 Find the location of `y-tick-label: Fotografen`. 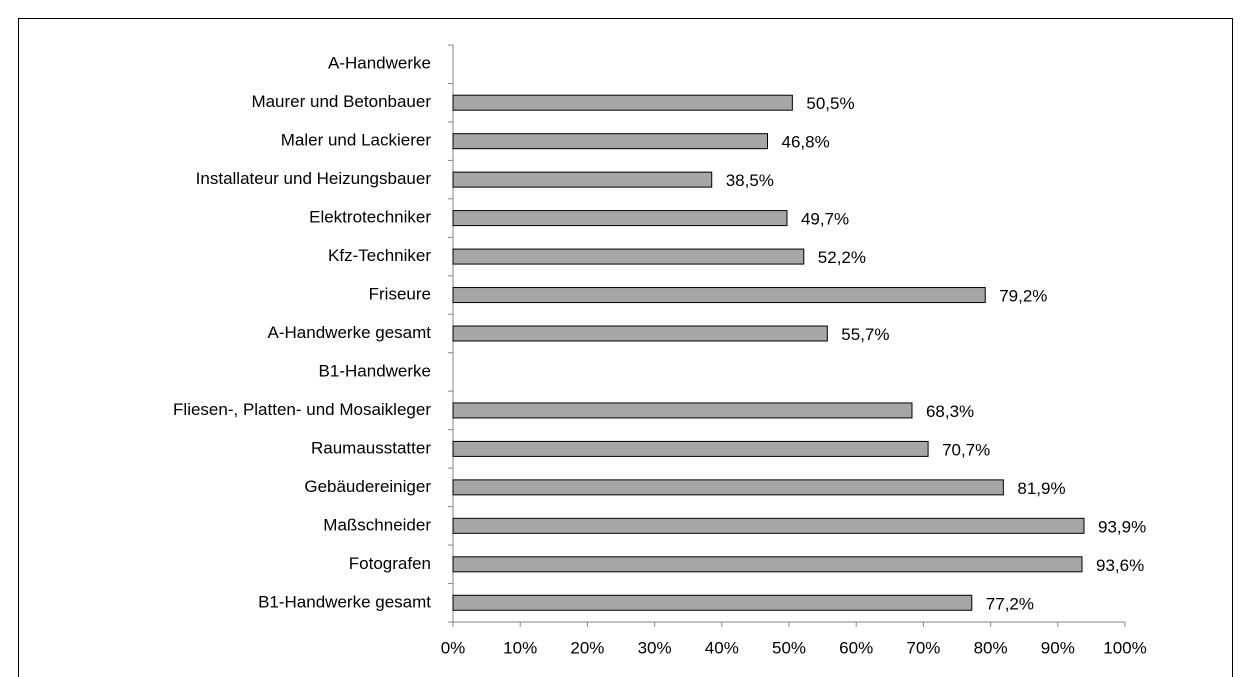

y-tick-label: Fotografen is located at coordinates (390, 563).